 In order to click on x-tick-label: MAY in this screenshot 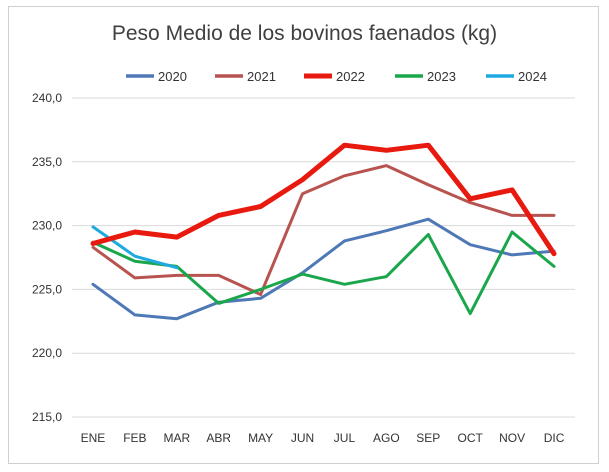, I will do `click(260, 438)`.